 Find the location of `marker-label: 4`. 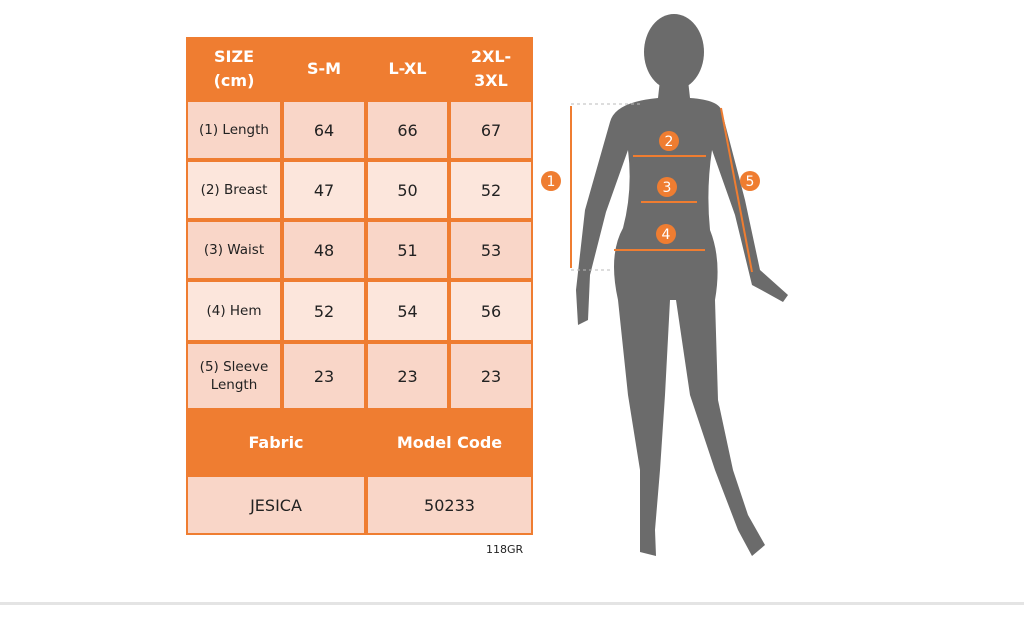

marker-label: 4 is located at coordinates (666, 235).